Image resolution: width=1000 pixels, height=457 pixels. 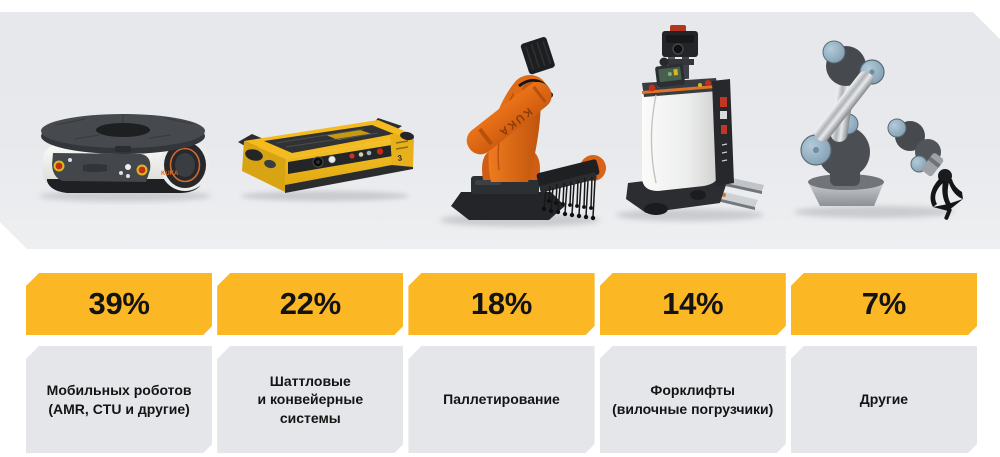 I want to click on forklift-mast, so click(x=676, y=60).